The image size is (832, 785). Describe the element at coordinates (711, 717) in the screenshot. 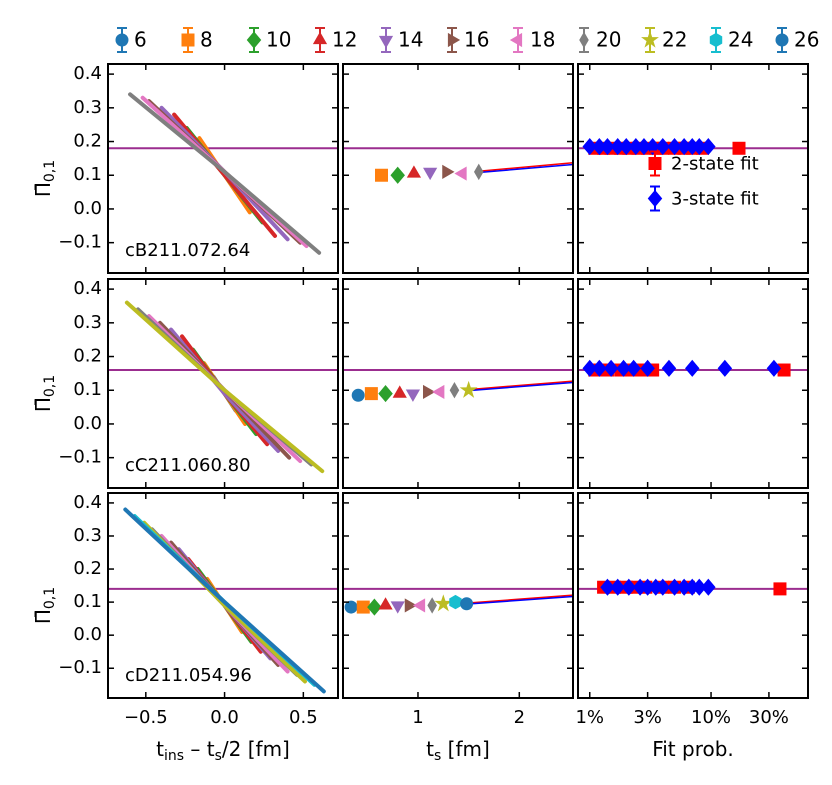

I see `x-tick-label: 10%` at that location.